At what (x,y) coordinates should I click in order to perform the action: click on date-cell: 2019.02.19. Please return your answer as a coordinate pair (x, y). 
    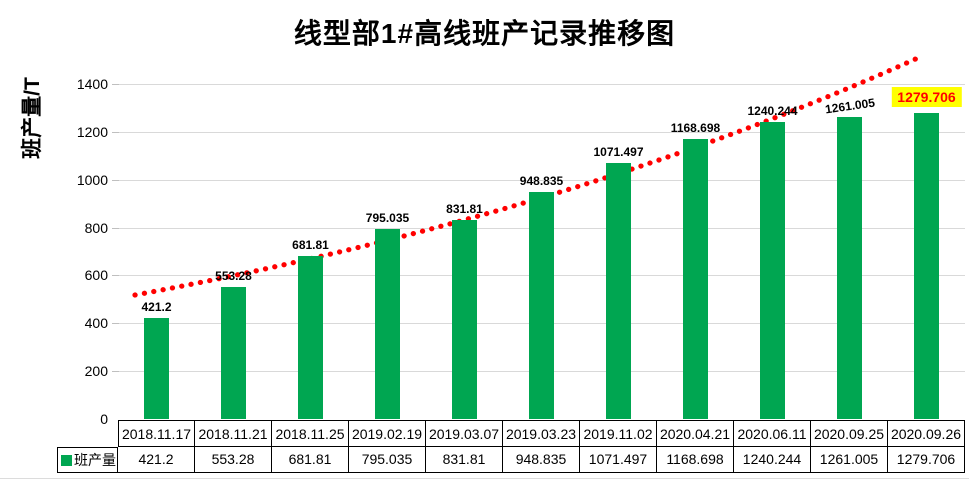
    Looking at the image, I should click on (387, 433).